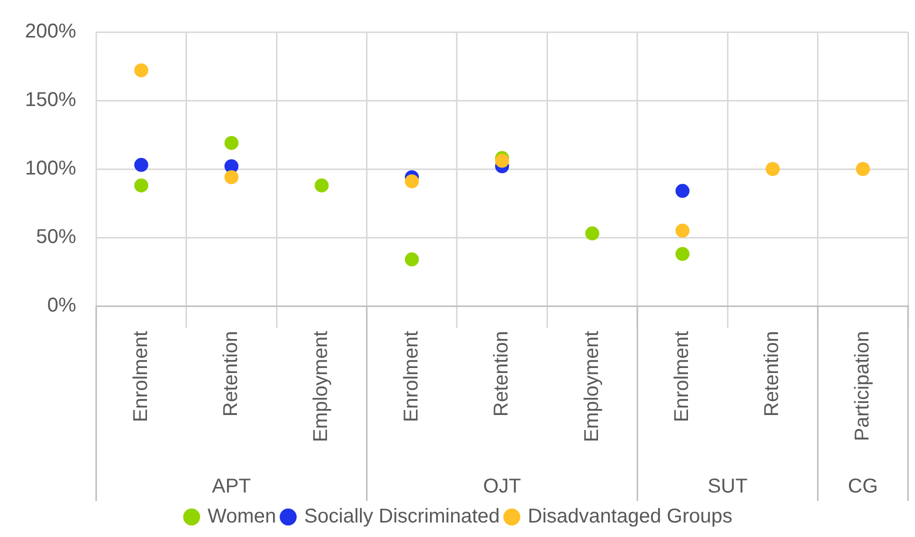 The width and height of the screenshot is (915, 537). Describe the element at coordinates (242, 517) in the screenshot. I see `legend-label: Women` at that location.